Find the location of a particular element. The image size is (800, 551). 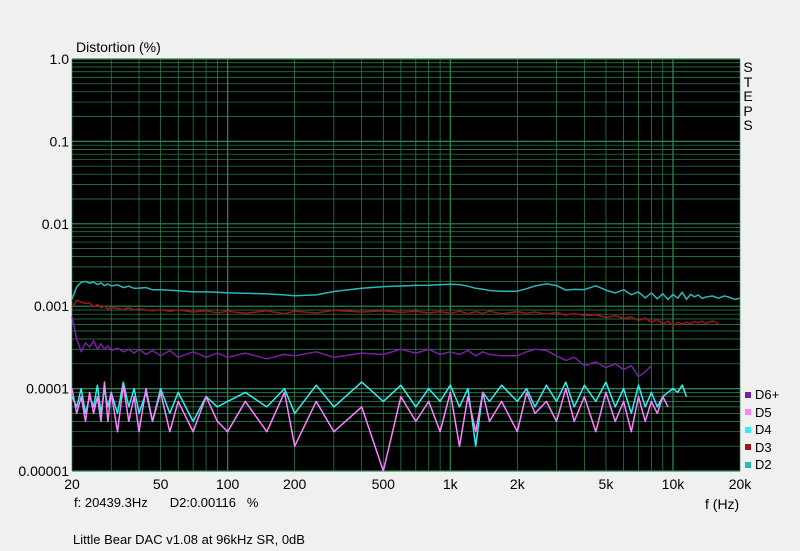

series-line-d6plus is located at coordinates (361, 347).